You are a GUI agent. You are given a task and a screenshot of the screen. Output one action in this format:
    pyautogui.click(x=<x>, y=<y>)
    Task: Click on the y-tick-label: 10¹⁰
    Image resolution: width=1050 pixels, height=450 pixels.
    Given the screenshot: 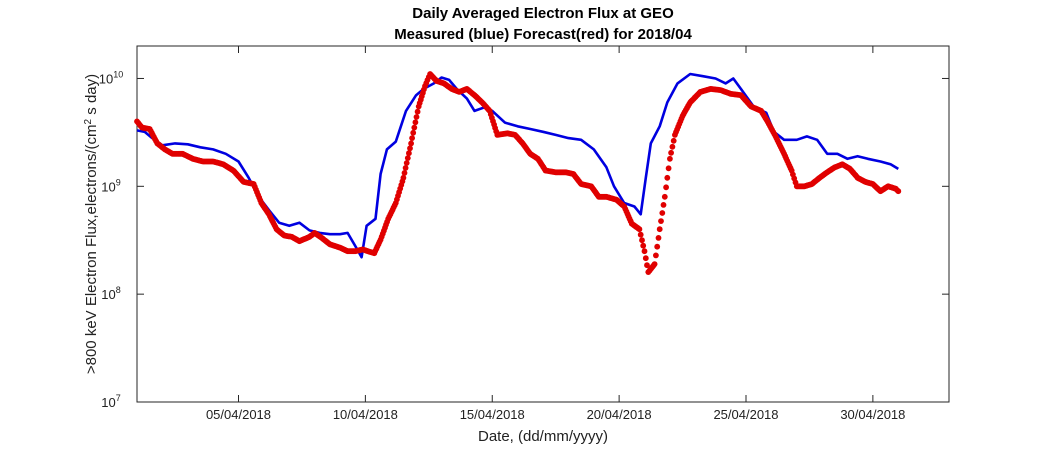 What is the action you would take?
    pyautogui.click(x=111, y=77)
    